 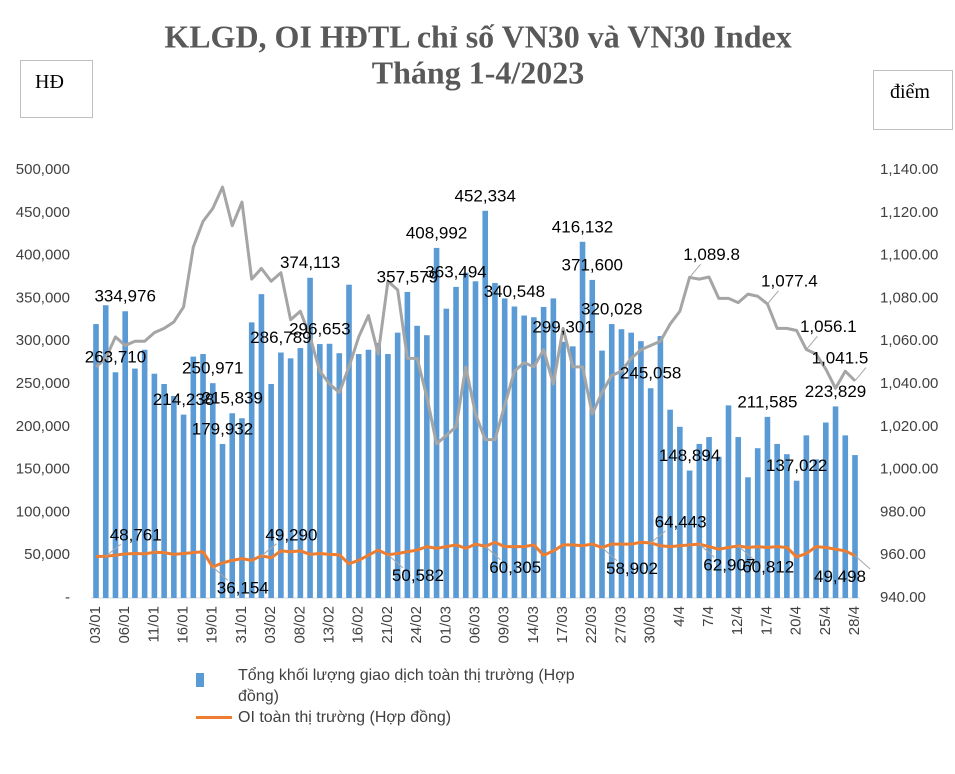 What do you see at coordinates (909, 426) in the screenshot?
I see `y2-tick-label: 1,020.00` at bounding box center [909, 426].